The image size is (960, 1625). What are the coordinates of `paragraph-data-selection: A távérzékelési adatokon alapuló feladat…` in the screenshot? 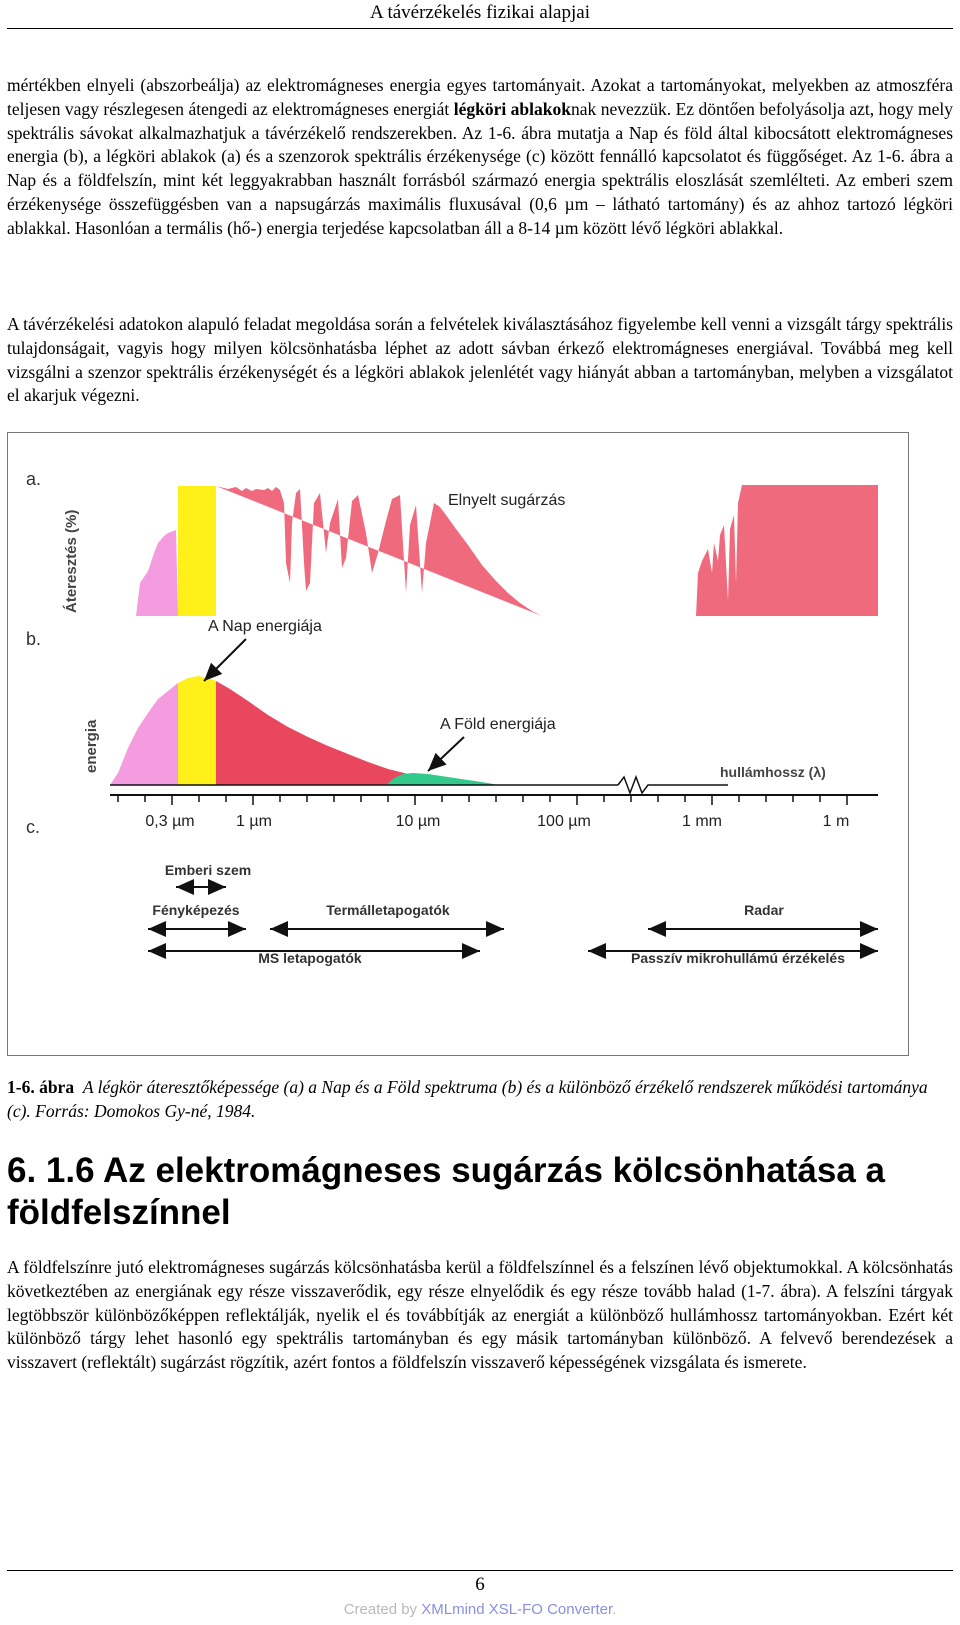 It's located at (480, 360).